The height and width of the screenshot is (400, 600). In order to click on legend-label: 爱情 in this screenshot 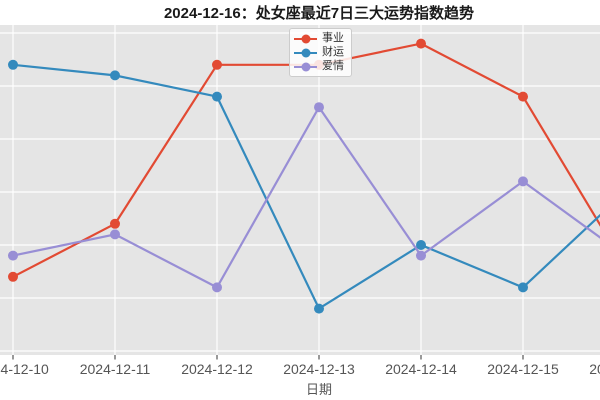, I will do `click(333, 66)`.